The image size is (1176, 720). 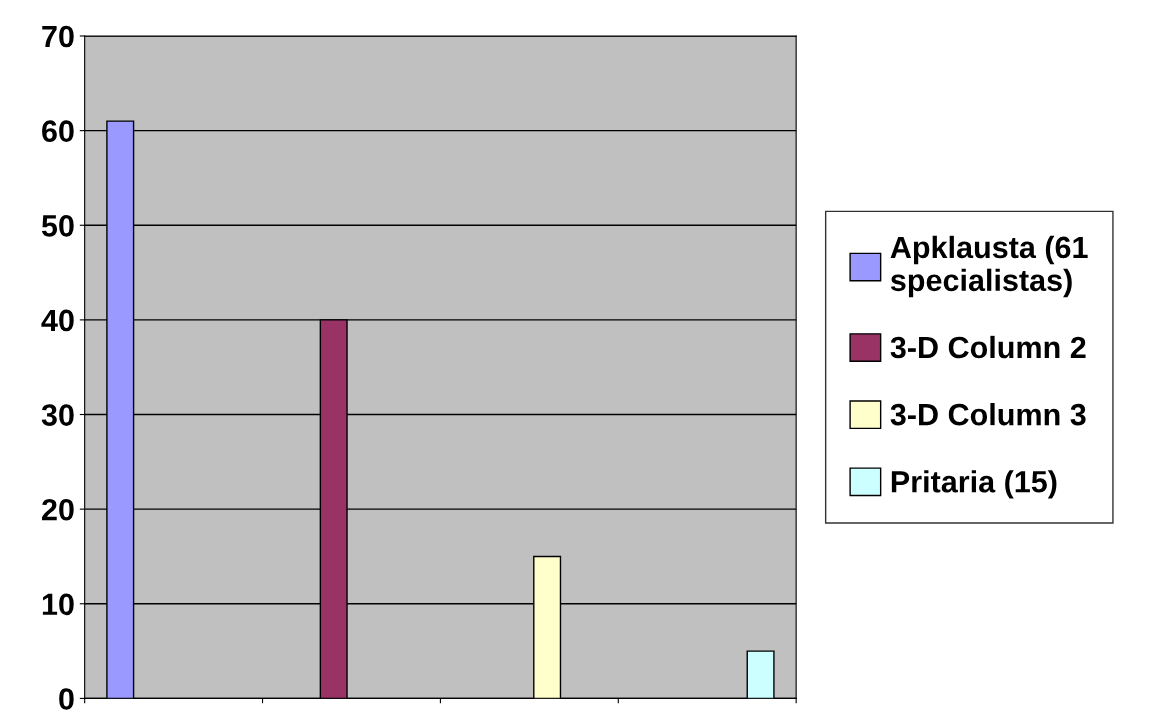 I want to click on y-tick-label: 10, so click(x=58, y=604).